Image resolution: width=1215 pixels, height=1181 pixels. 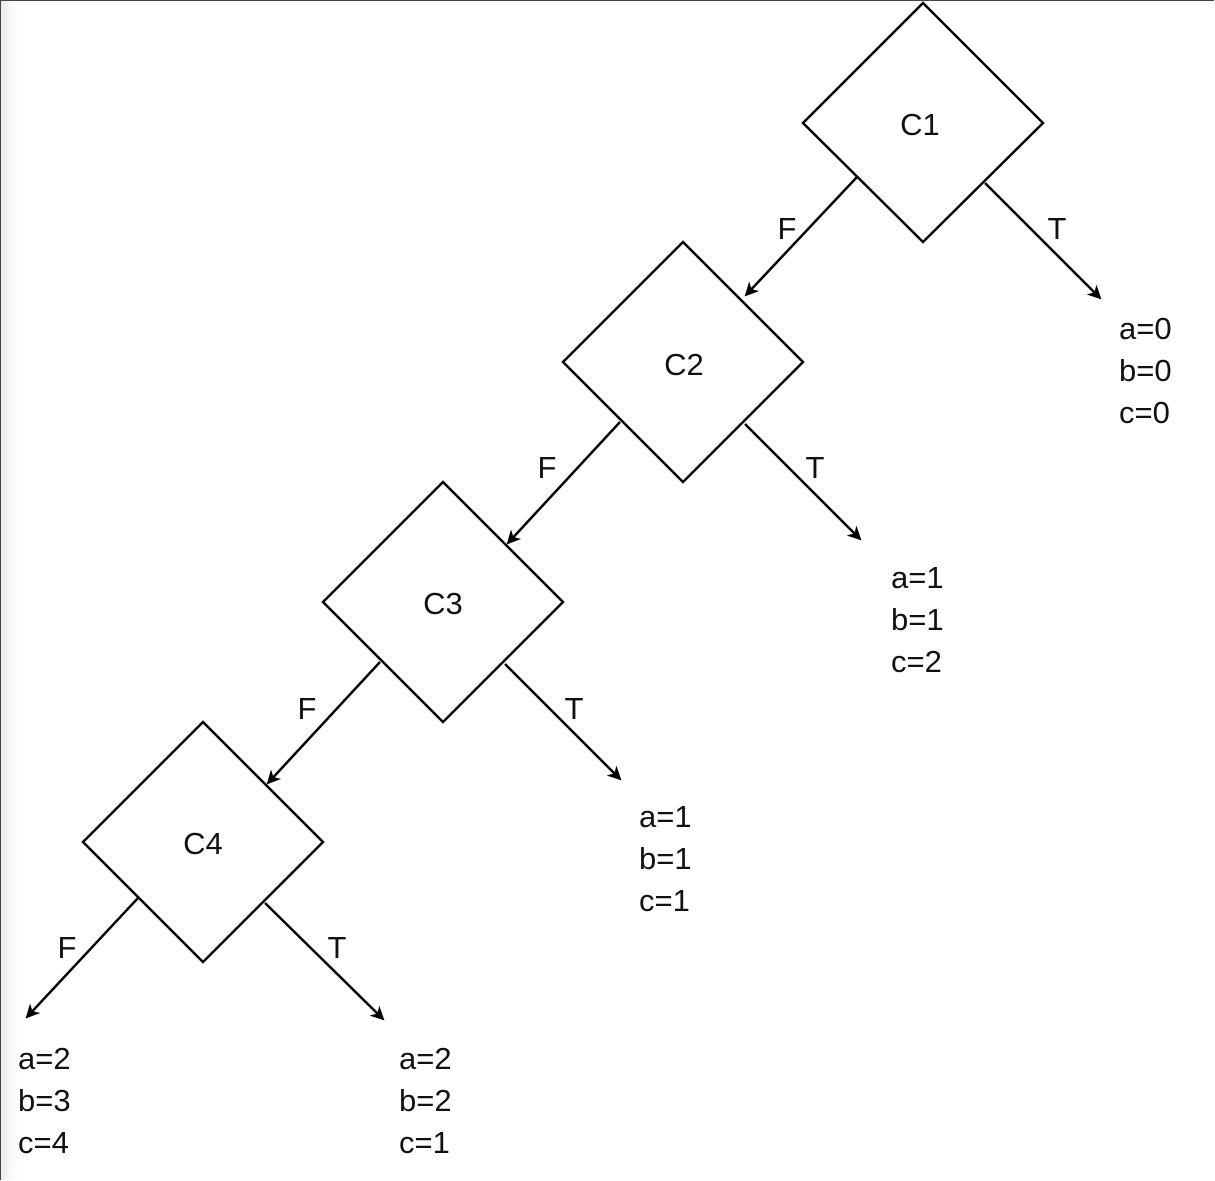 What do you see at coordinates (574, 708) in the screenshot?
I see `edge-label-c3-true: T` at bounding box center [574, 708].